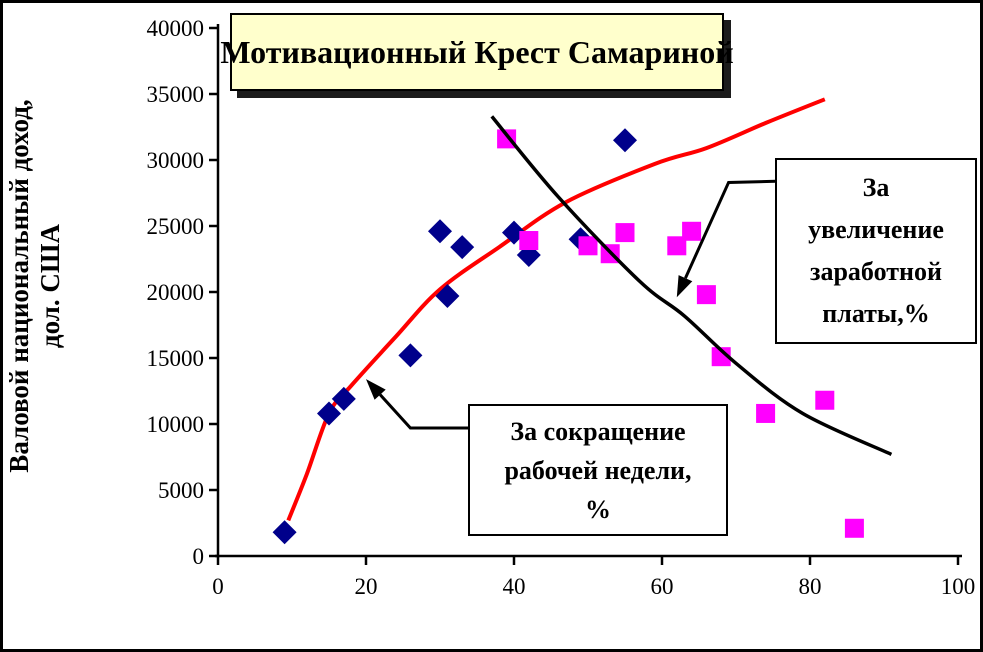  What do you see at coordinates (366, 586) in the screenshot?
I see `x-tick-label: 20` at bounding box center [366, 586].